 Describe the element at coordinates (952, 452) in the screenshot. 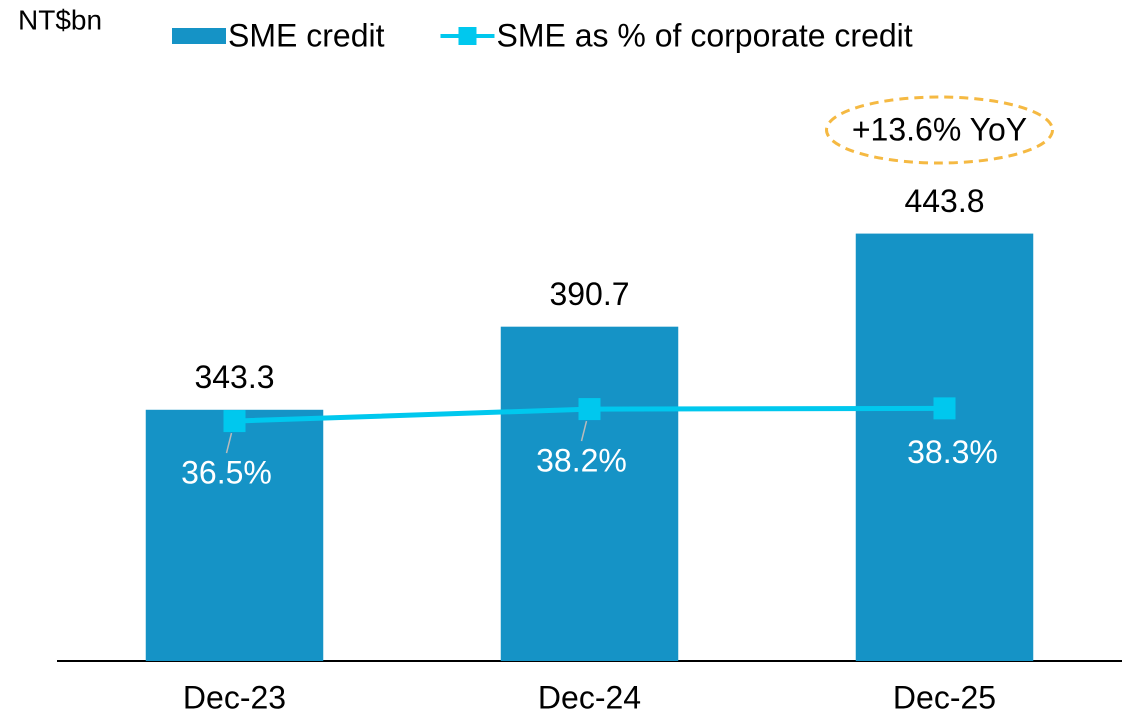

I see `line-value-label: 38.3%` at that location.